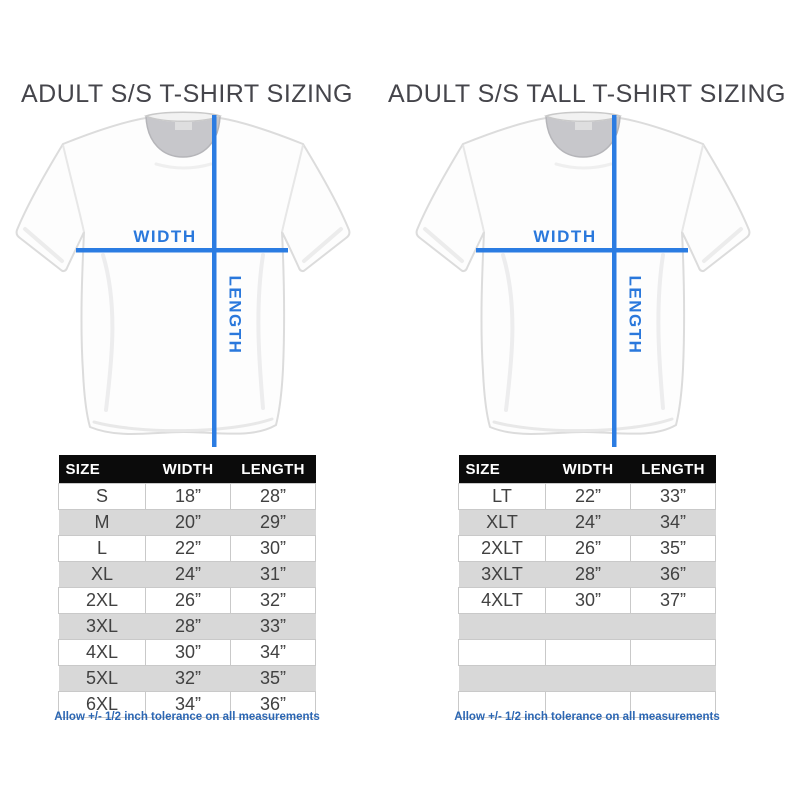 The width and height of the screenshot is (800, 800). I want to click on size-cell: M, so click(102, 522).